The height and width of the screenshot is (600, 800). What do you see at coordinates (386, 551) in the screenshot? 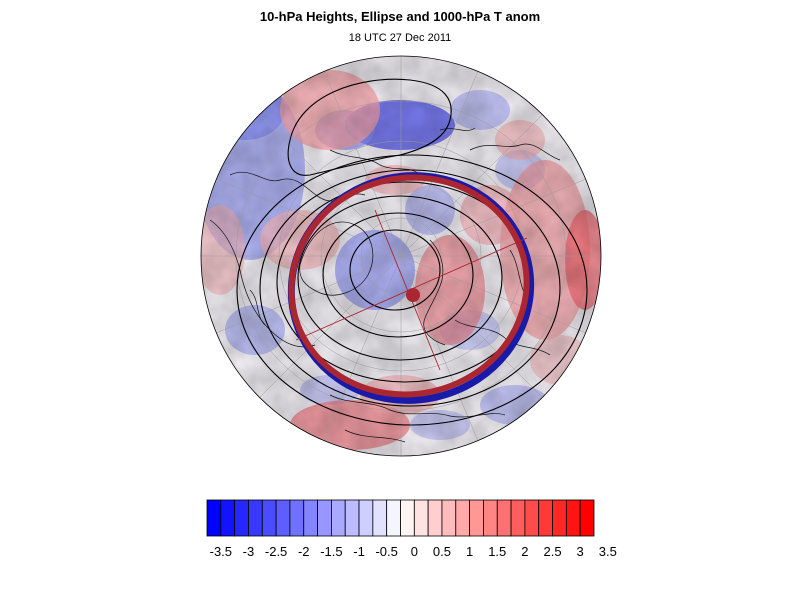
I see `colorbar-tick-label: -0.5` at bounding box center [386, 551].